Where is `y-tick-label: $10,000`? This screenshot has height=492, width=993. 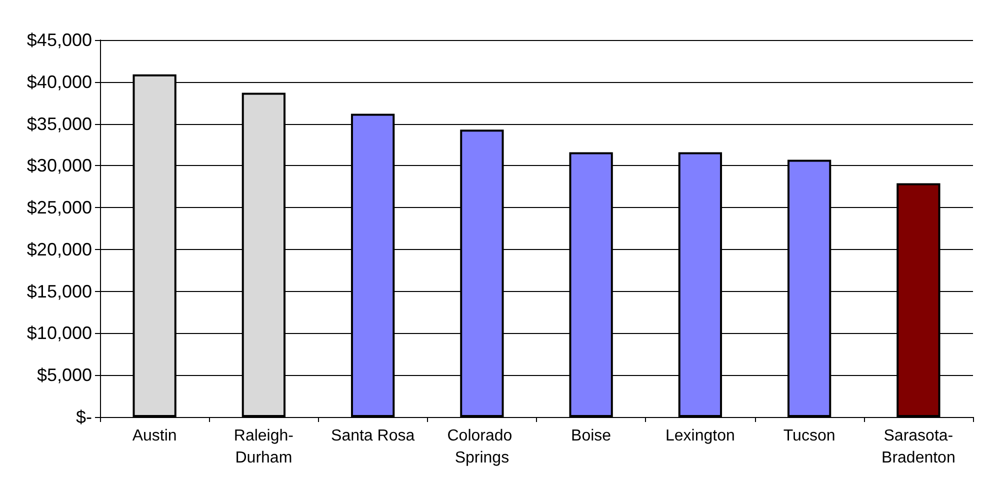 y-tick-label: $10,000 is located at coordinates (59, 333).